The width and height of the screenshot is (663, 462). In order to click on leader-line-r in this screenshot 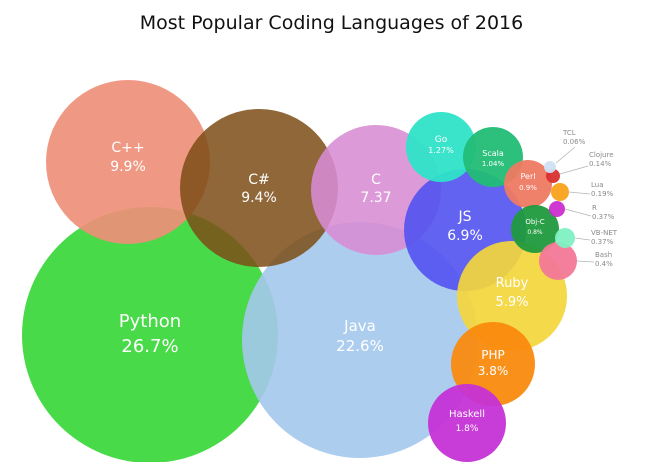, I will do `click(578, 212)`.